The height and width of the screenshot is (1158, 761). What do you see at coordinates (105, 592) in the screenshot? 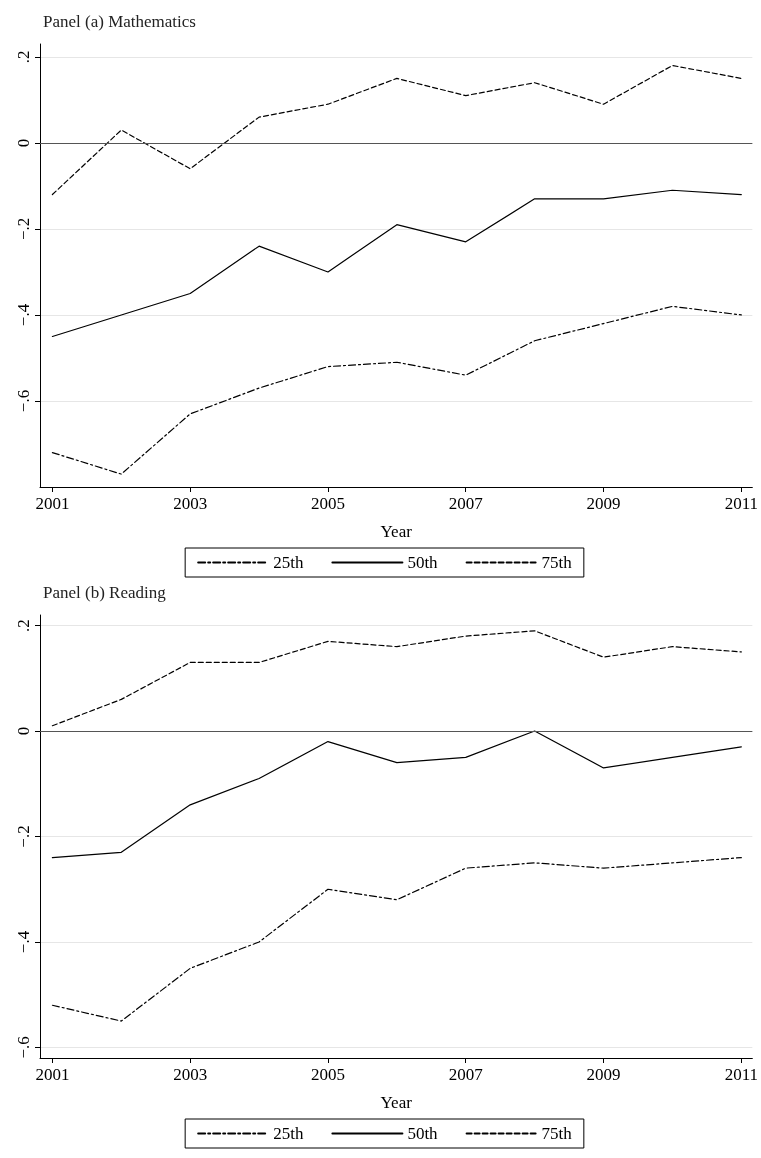
I see `chart-title: Panel (b) Reading` at bounding box center [105, 592].